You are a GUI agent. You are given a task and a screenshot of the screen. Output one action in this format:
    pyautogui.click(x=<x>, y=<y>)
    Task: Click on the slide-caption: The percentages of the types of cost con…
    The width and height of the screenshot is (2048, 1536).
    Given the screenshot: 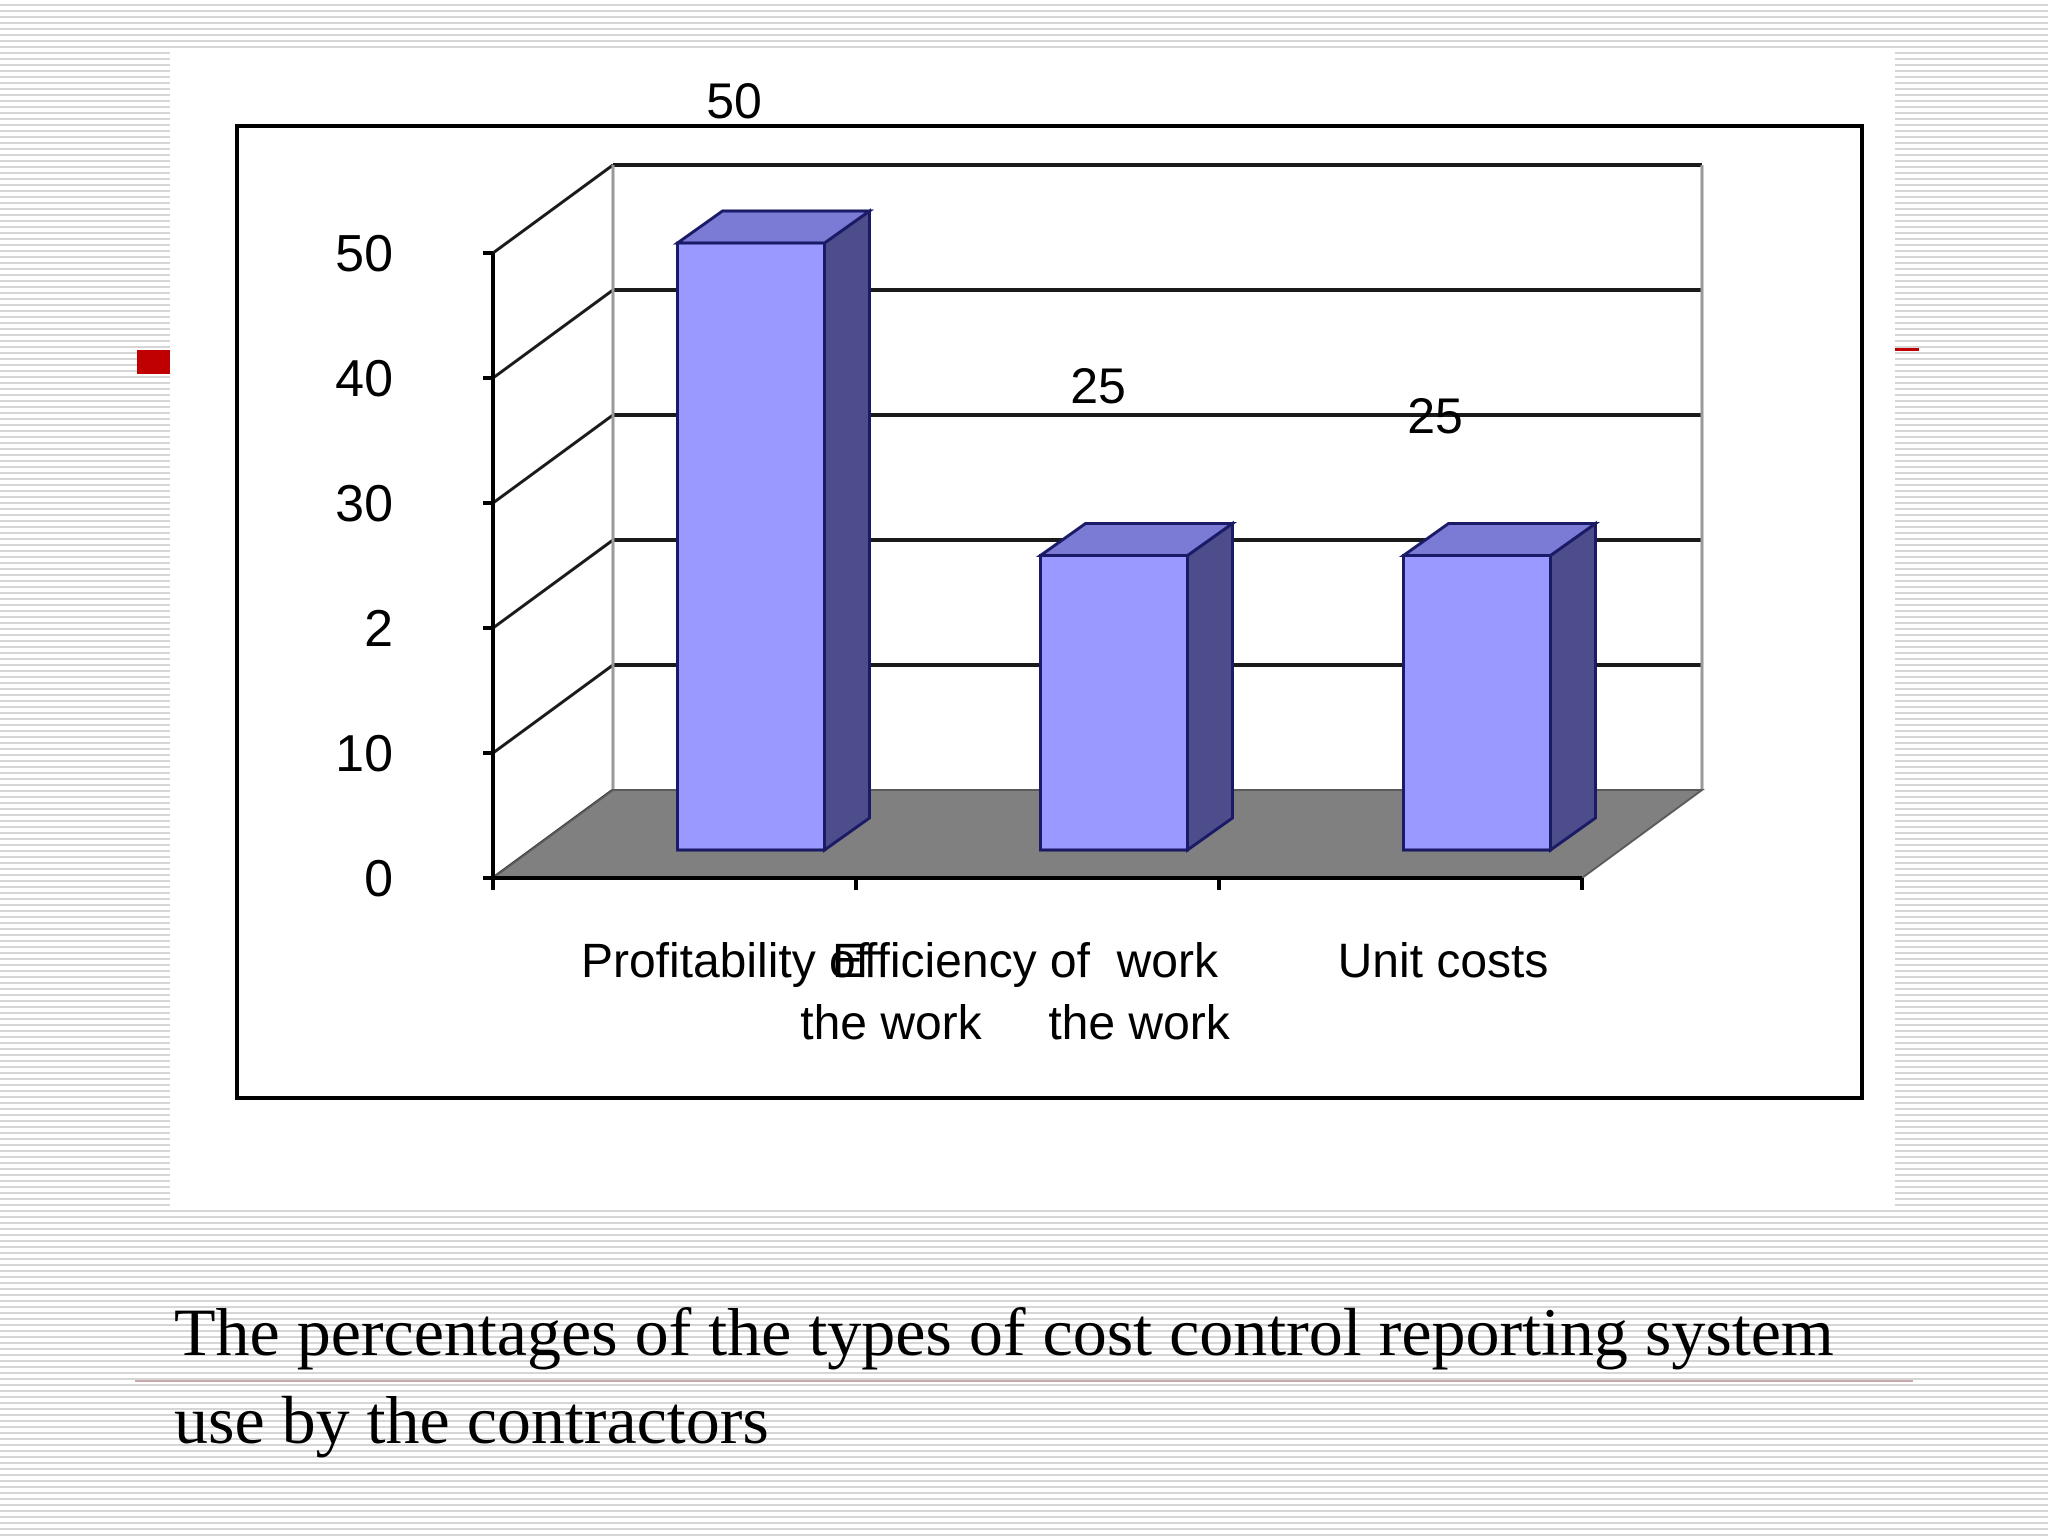 What is the action you would take?
    pyautogui.click(x=1004, y=1376)
    